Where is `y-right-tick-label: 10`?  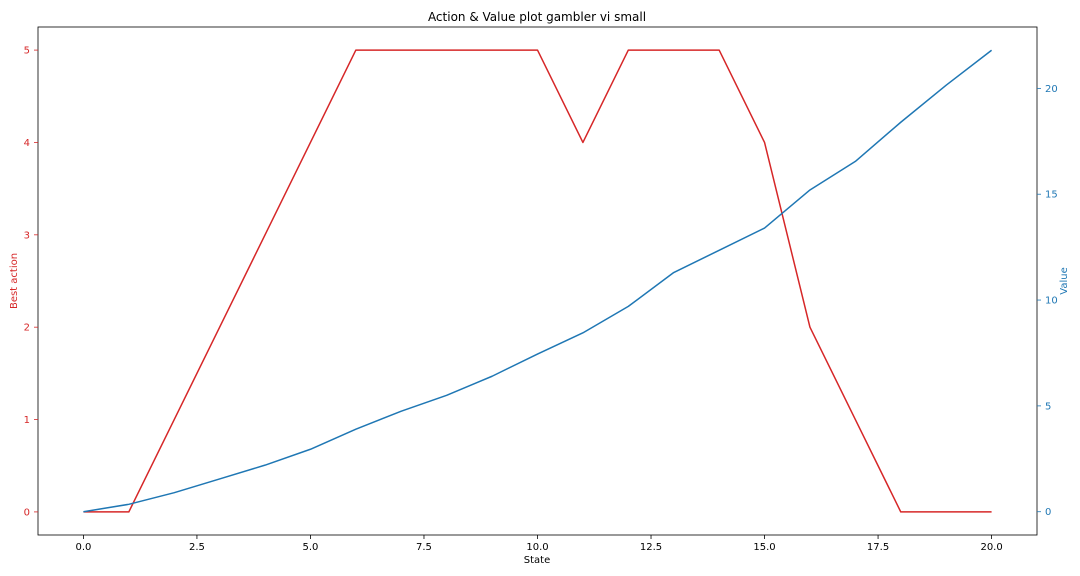 y-right-tick-label: 10 is located at coordinates (1051, 301).